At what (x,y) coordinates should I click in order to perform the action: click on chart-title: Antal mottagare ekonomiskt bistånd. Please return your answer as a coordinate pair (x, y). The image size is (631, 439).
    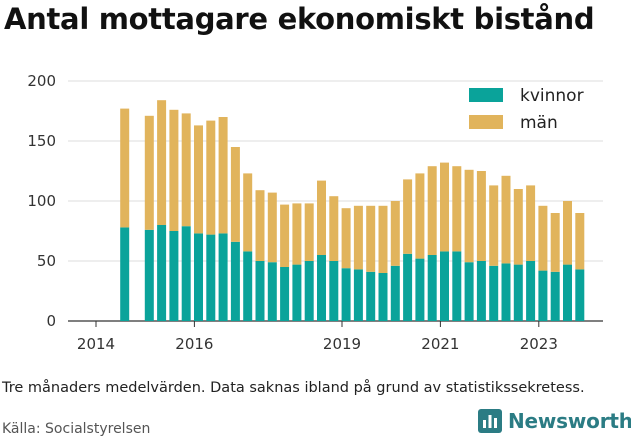
    Looking at the image, I should click on (299, 19).